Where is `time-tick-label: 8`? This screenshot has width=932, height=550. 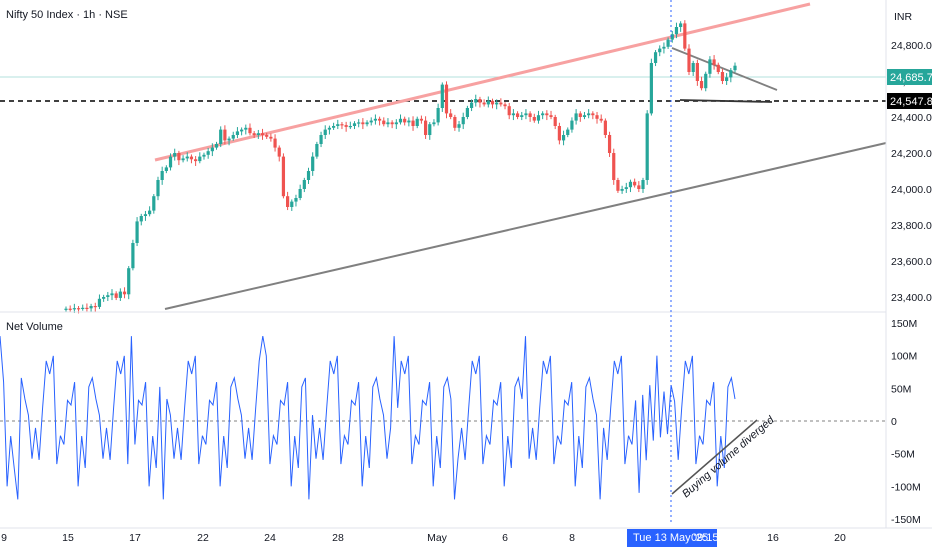
time-tick-label: 8 is located at coordinates (572, 538).